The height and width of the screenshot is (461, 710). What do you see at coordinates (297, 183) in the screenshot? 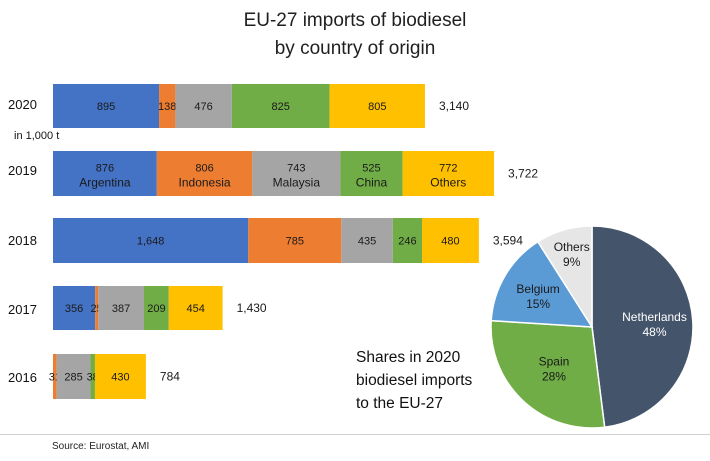
I see `bar-series-name-malaysia: Malaysia` at bounding box center [297, 183].